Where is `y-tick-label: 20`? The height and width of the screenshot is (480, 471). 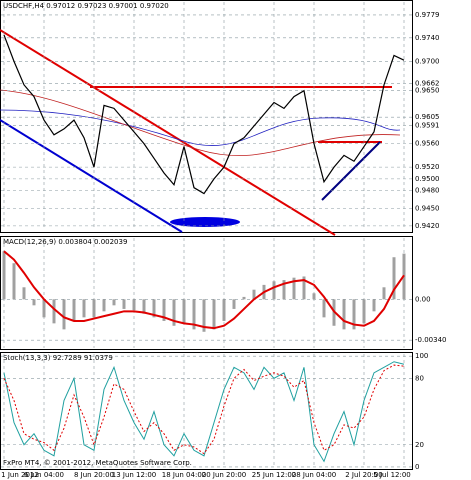
y-tick-label: 20 is located at coordinates (419, 445).